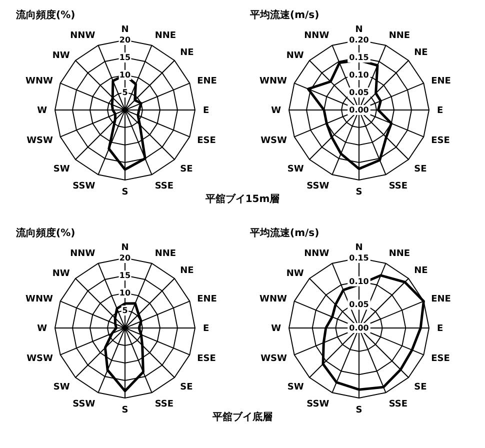  I want to click on text: 平舘ブイ15m層, so click(242, 199).